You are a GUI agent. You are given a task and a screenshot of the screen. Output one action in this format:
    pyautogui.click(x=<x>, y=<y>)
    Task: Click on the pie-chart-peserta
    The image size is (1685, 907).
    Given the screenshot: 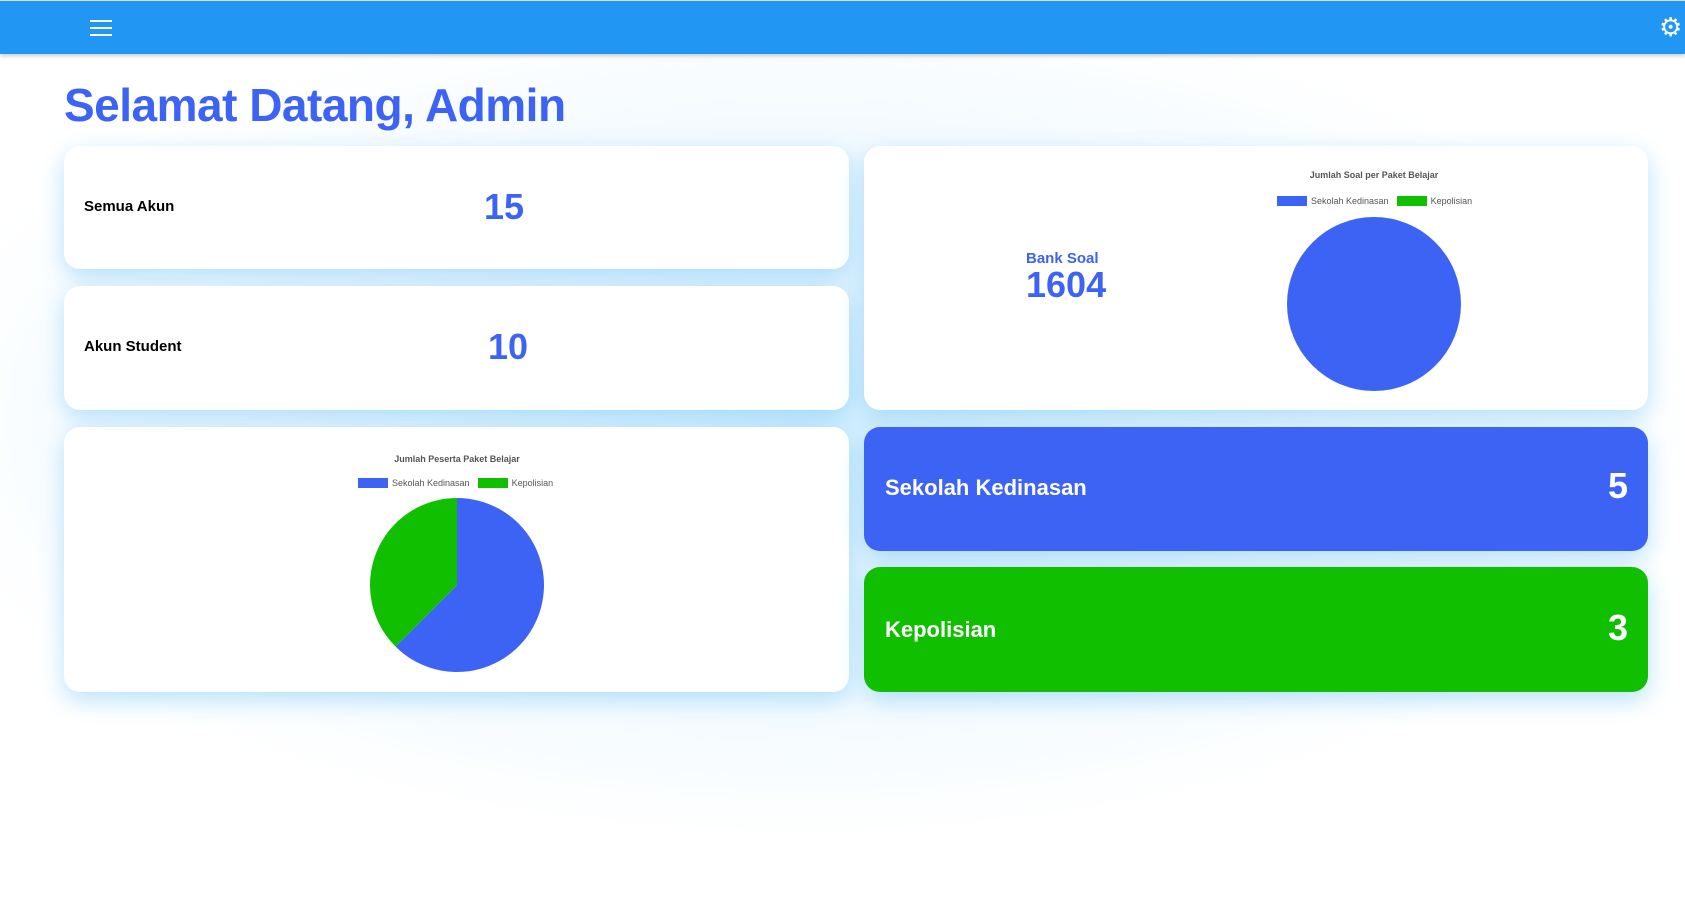 What is the action you would take?
    pyautogui.click(x=457, y=585)
    